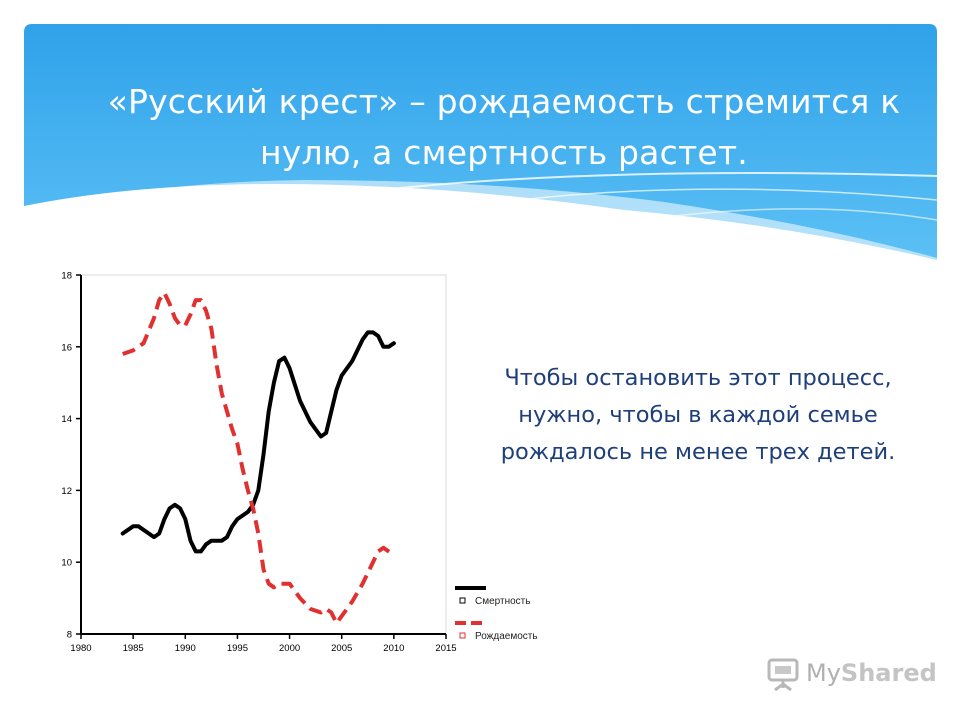  Describe the element at coordinates (258, 442) in the screenshot. I see `series-line-mortality` at that location.